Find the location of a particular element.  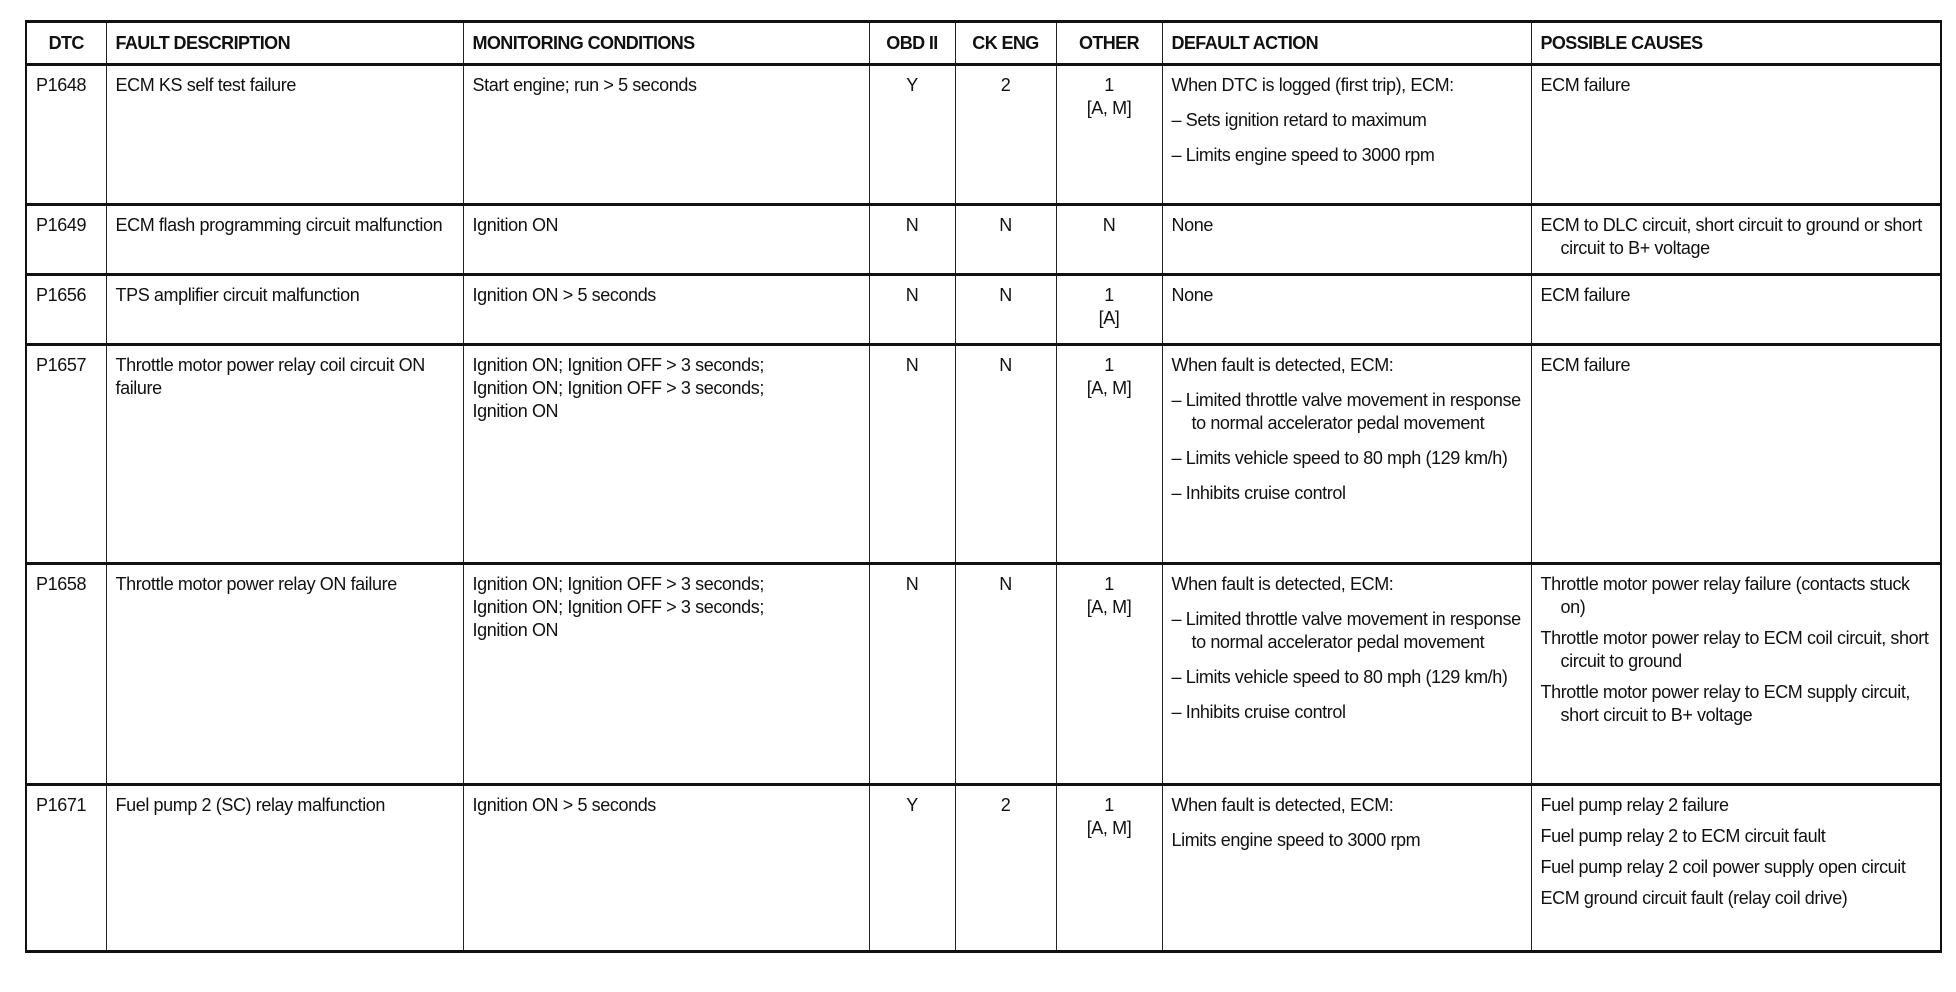

default-action-item: – Limits engine speed to 3000 rpm is located at coordinates (1303, 155).